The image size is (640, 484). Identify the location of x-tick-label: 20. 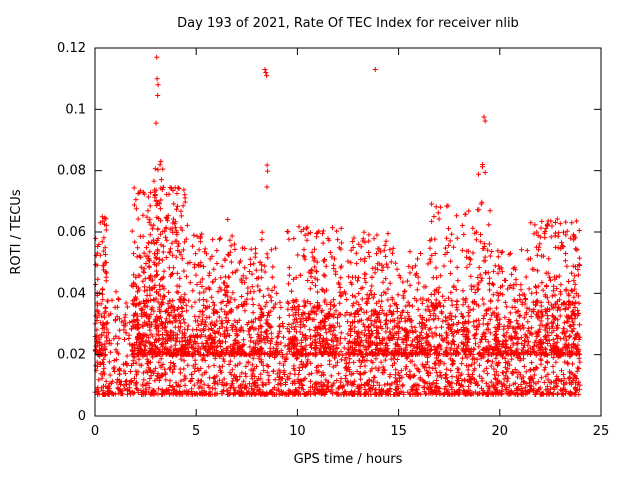
(500, 431).